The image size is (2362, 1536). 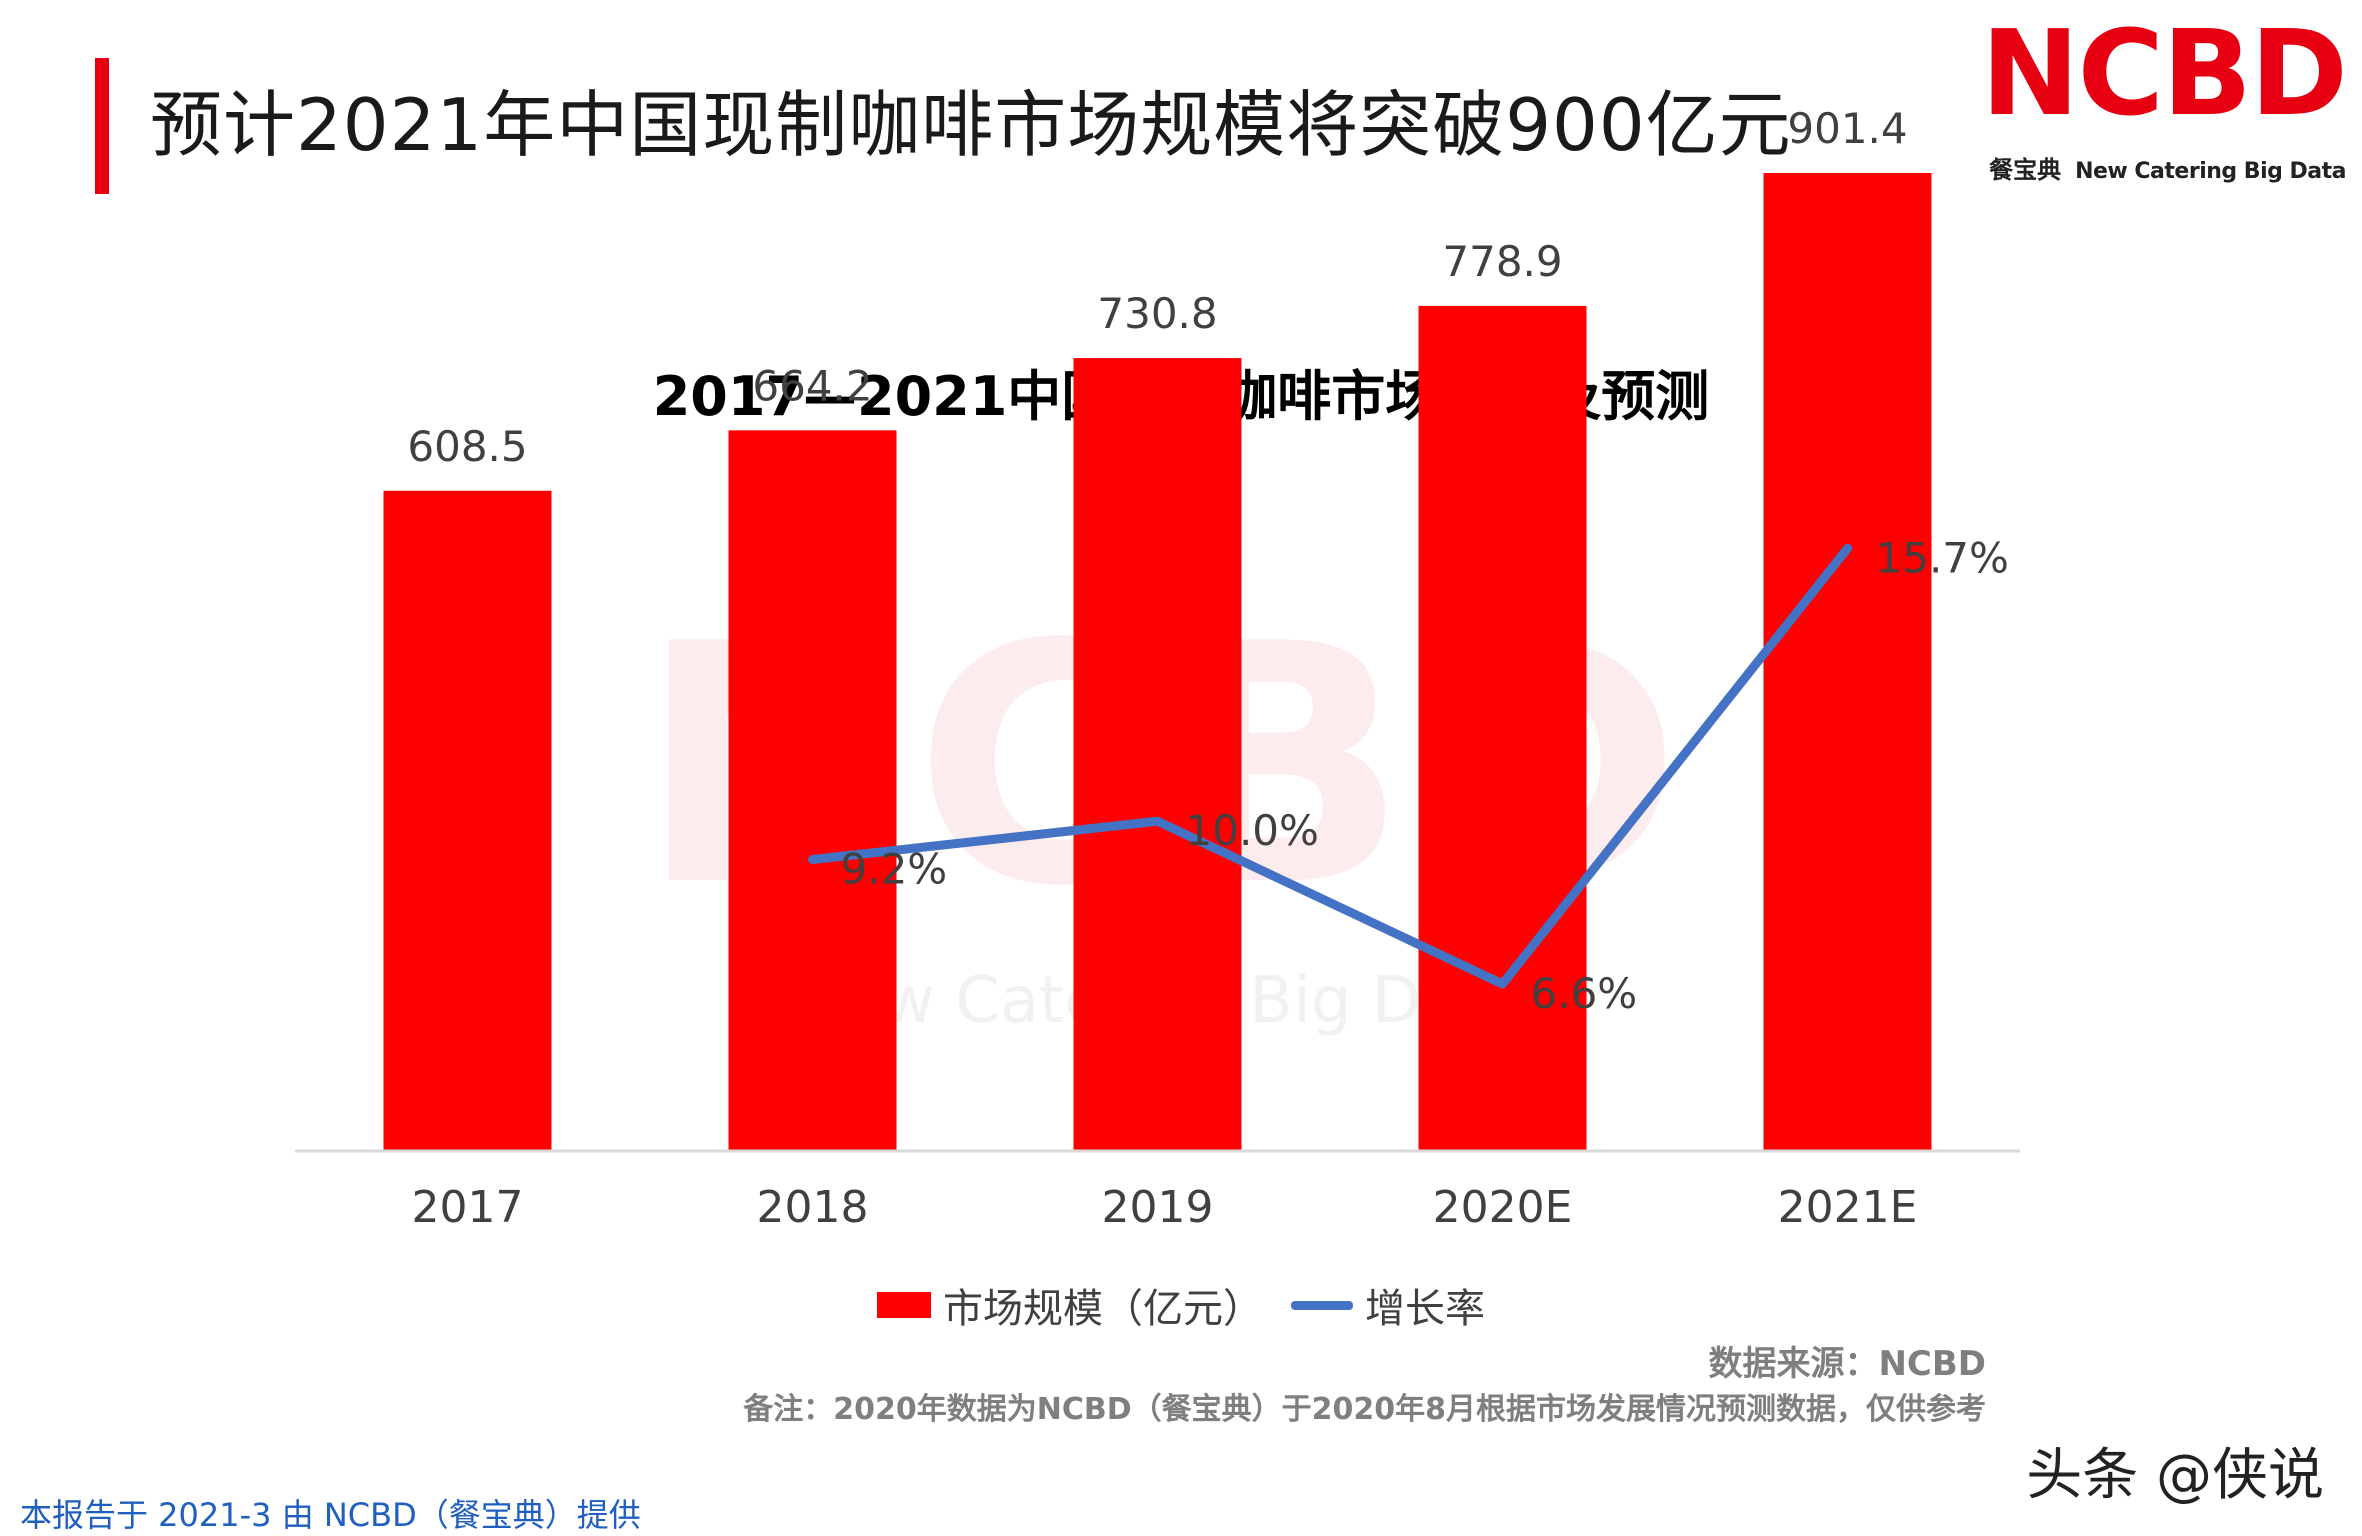 I want to click on bar-2020E, so click(x=1502, y=728).